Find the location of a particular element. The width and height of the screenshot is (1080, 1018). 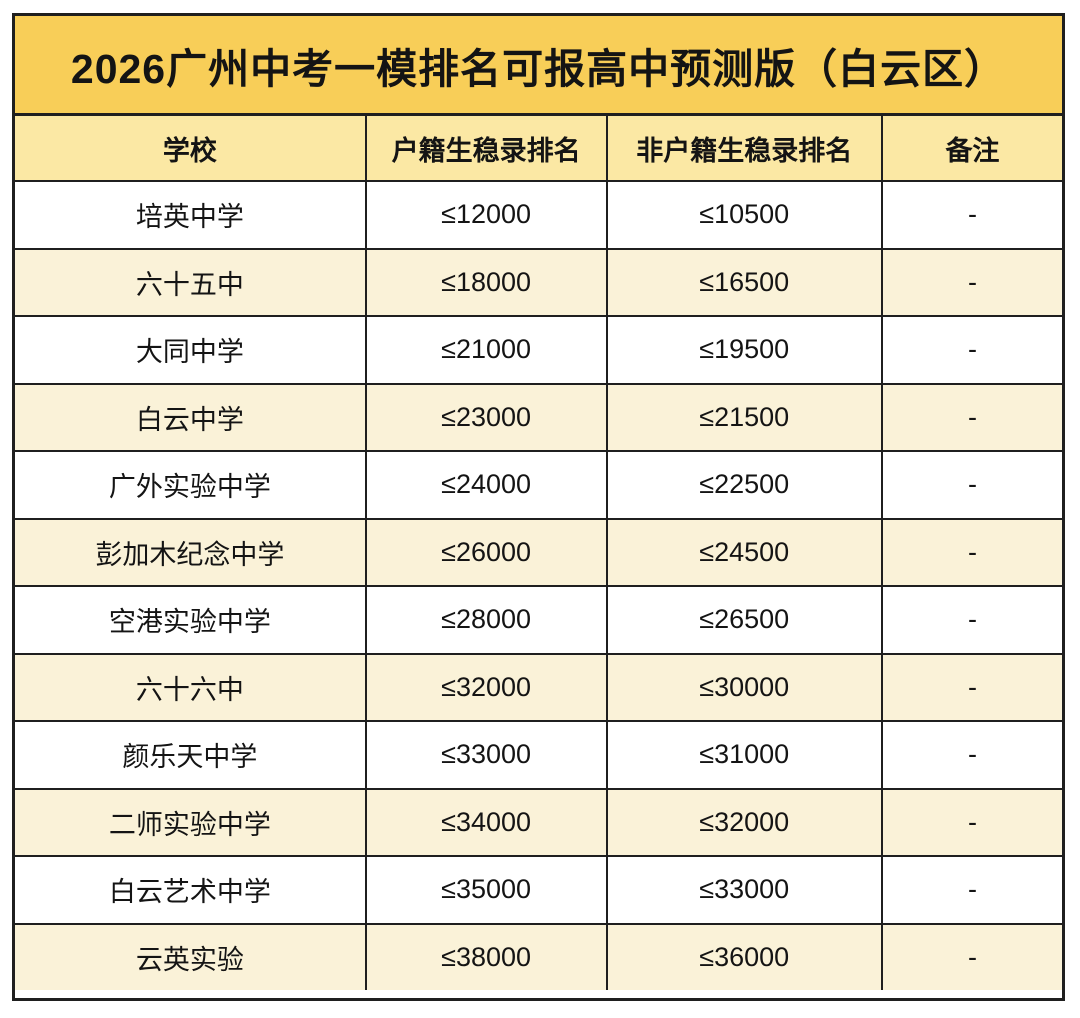

table-row: 云英实验 ≤38000 ≤36000 - is located at coordinates (538, 956).